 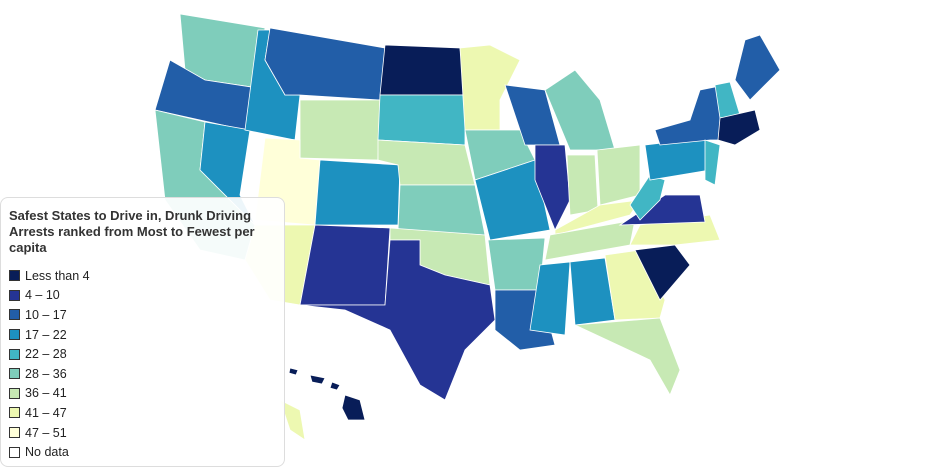 I want to click on legend-label: 47 – 51, so click(x=46, y=432).